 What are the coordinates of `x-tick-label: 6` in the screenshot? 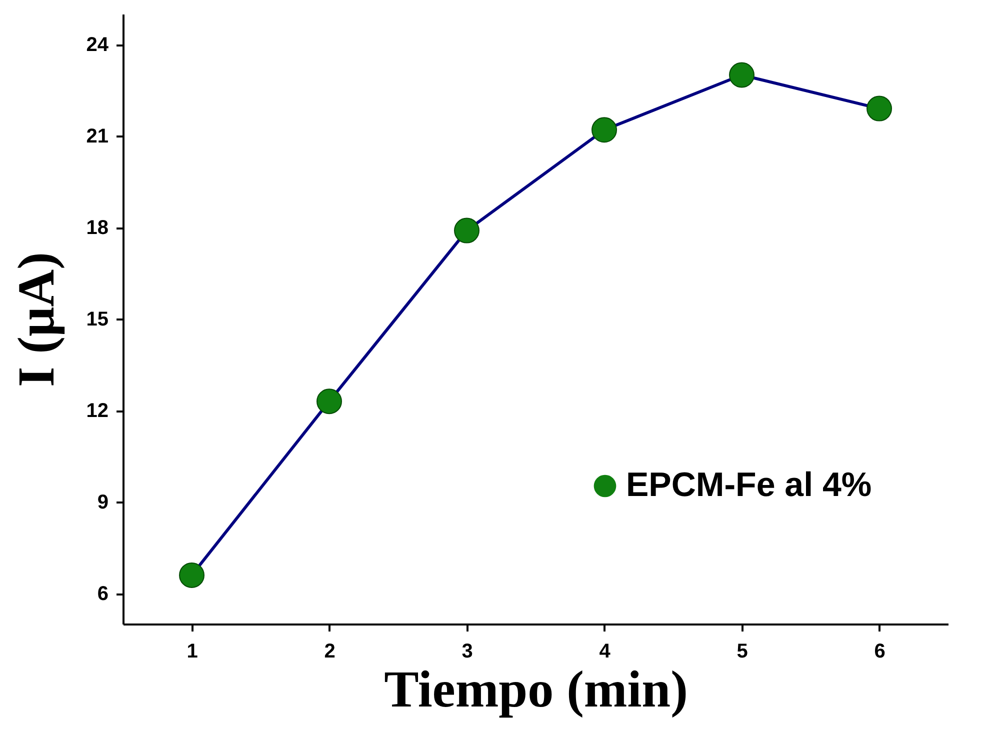 It's located at (880, 651).